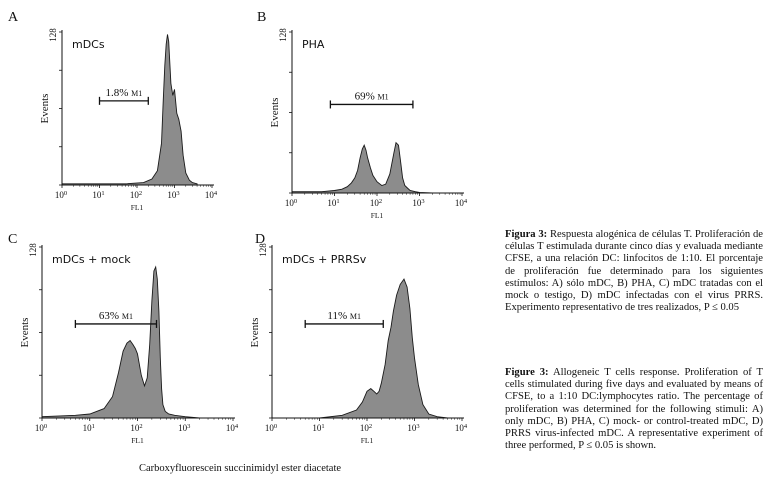 The height and width of the screenshot is (482, 770). Describe the element at coordinates (527, 372) in the screenshot. I see `caption-en-label: Figure 3:` at that location.